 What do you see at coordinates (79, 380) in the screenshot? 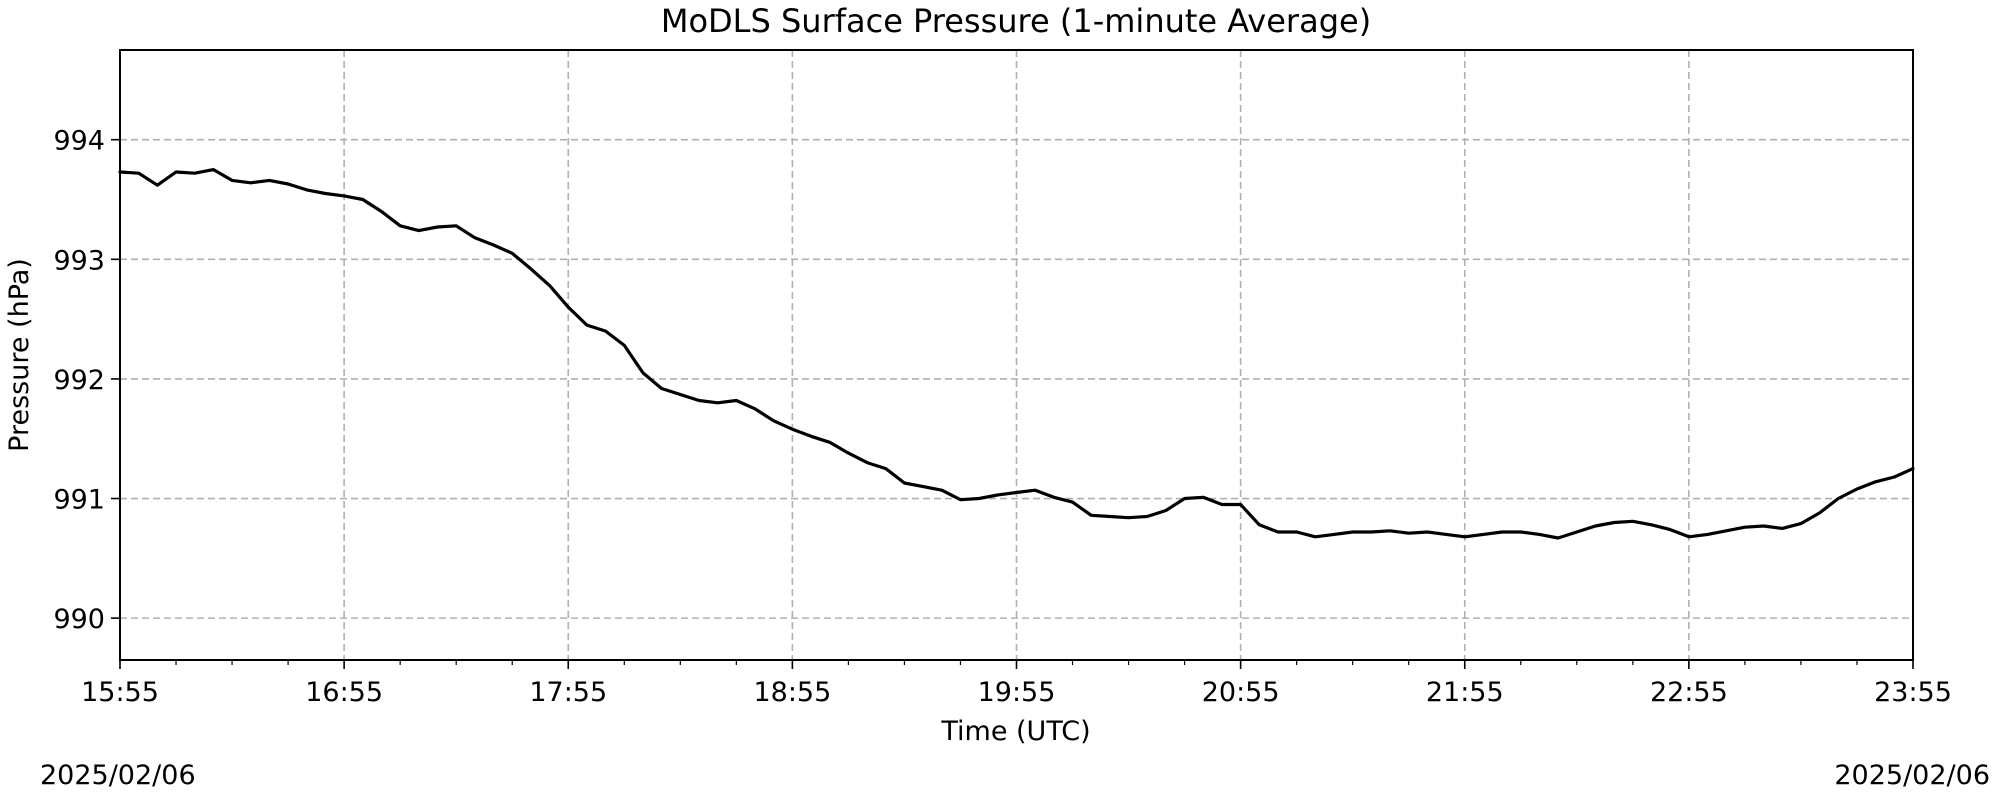
I see `y-tick-label: 992` at bounding box center [79, 380].